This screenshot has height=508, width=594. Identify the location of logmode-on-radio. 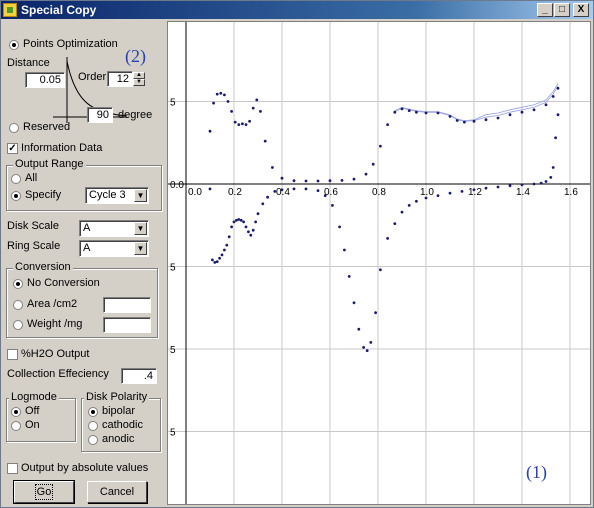
(16, 426).